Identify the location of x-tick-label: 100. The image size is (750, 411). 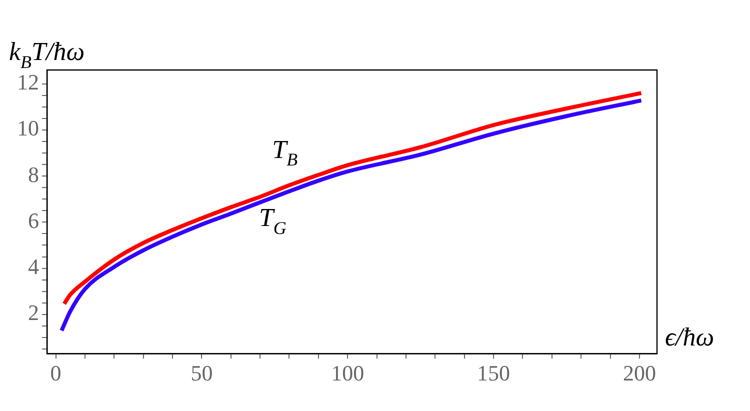
(347, 373).